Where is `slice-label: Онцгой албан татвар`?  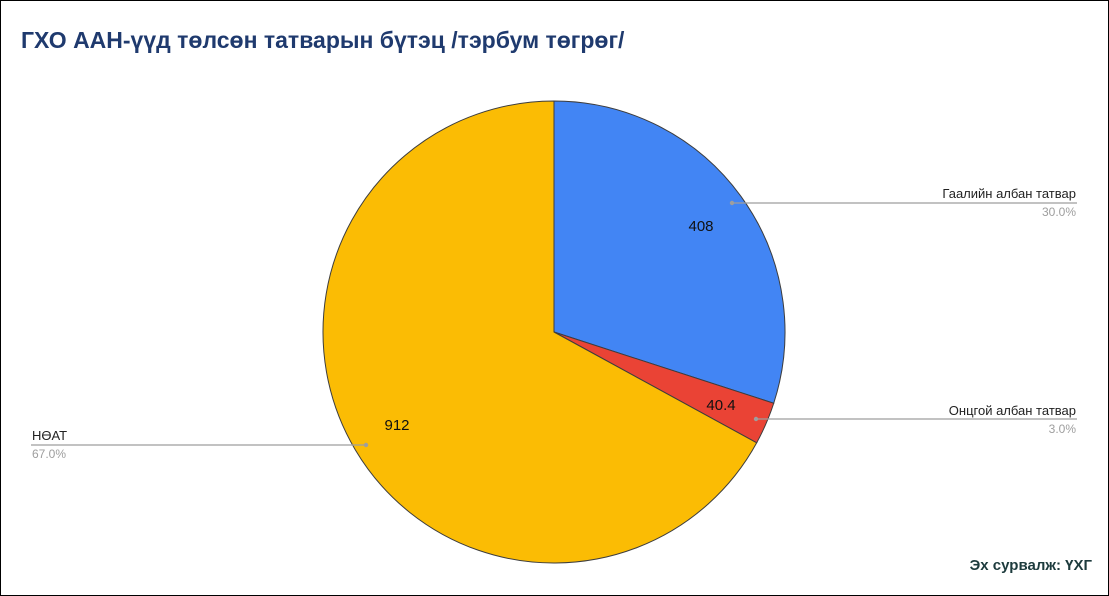
slice-label: Онцгой албан татвар is located at coordinates (1012, 410).